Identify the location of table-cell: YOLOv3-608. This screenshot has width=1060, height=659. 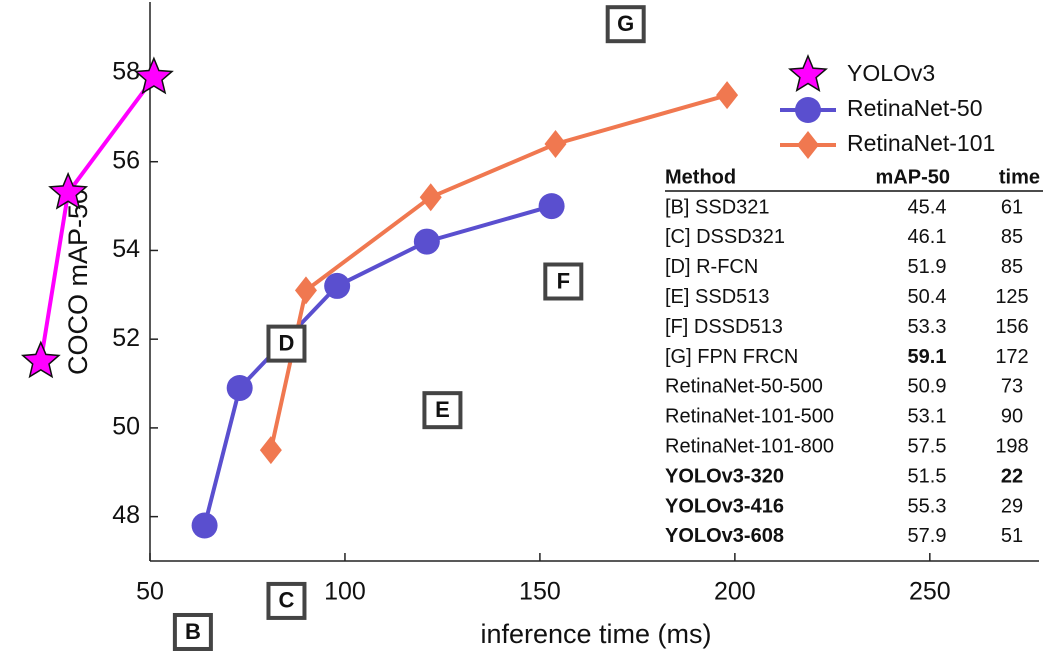
(724, 536).